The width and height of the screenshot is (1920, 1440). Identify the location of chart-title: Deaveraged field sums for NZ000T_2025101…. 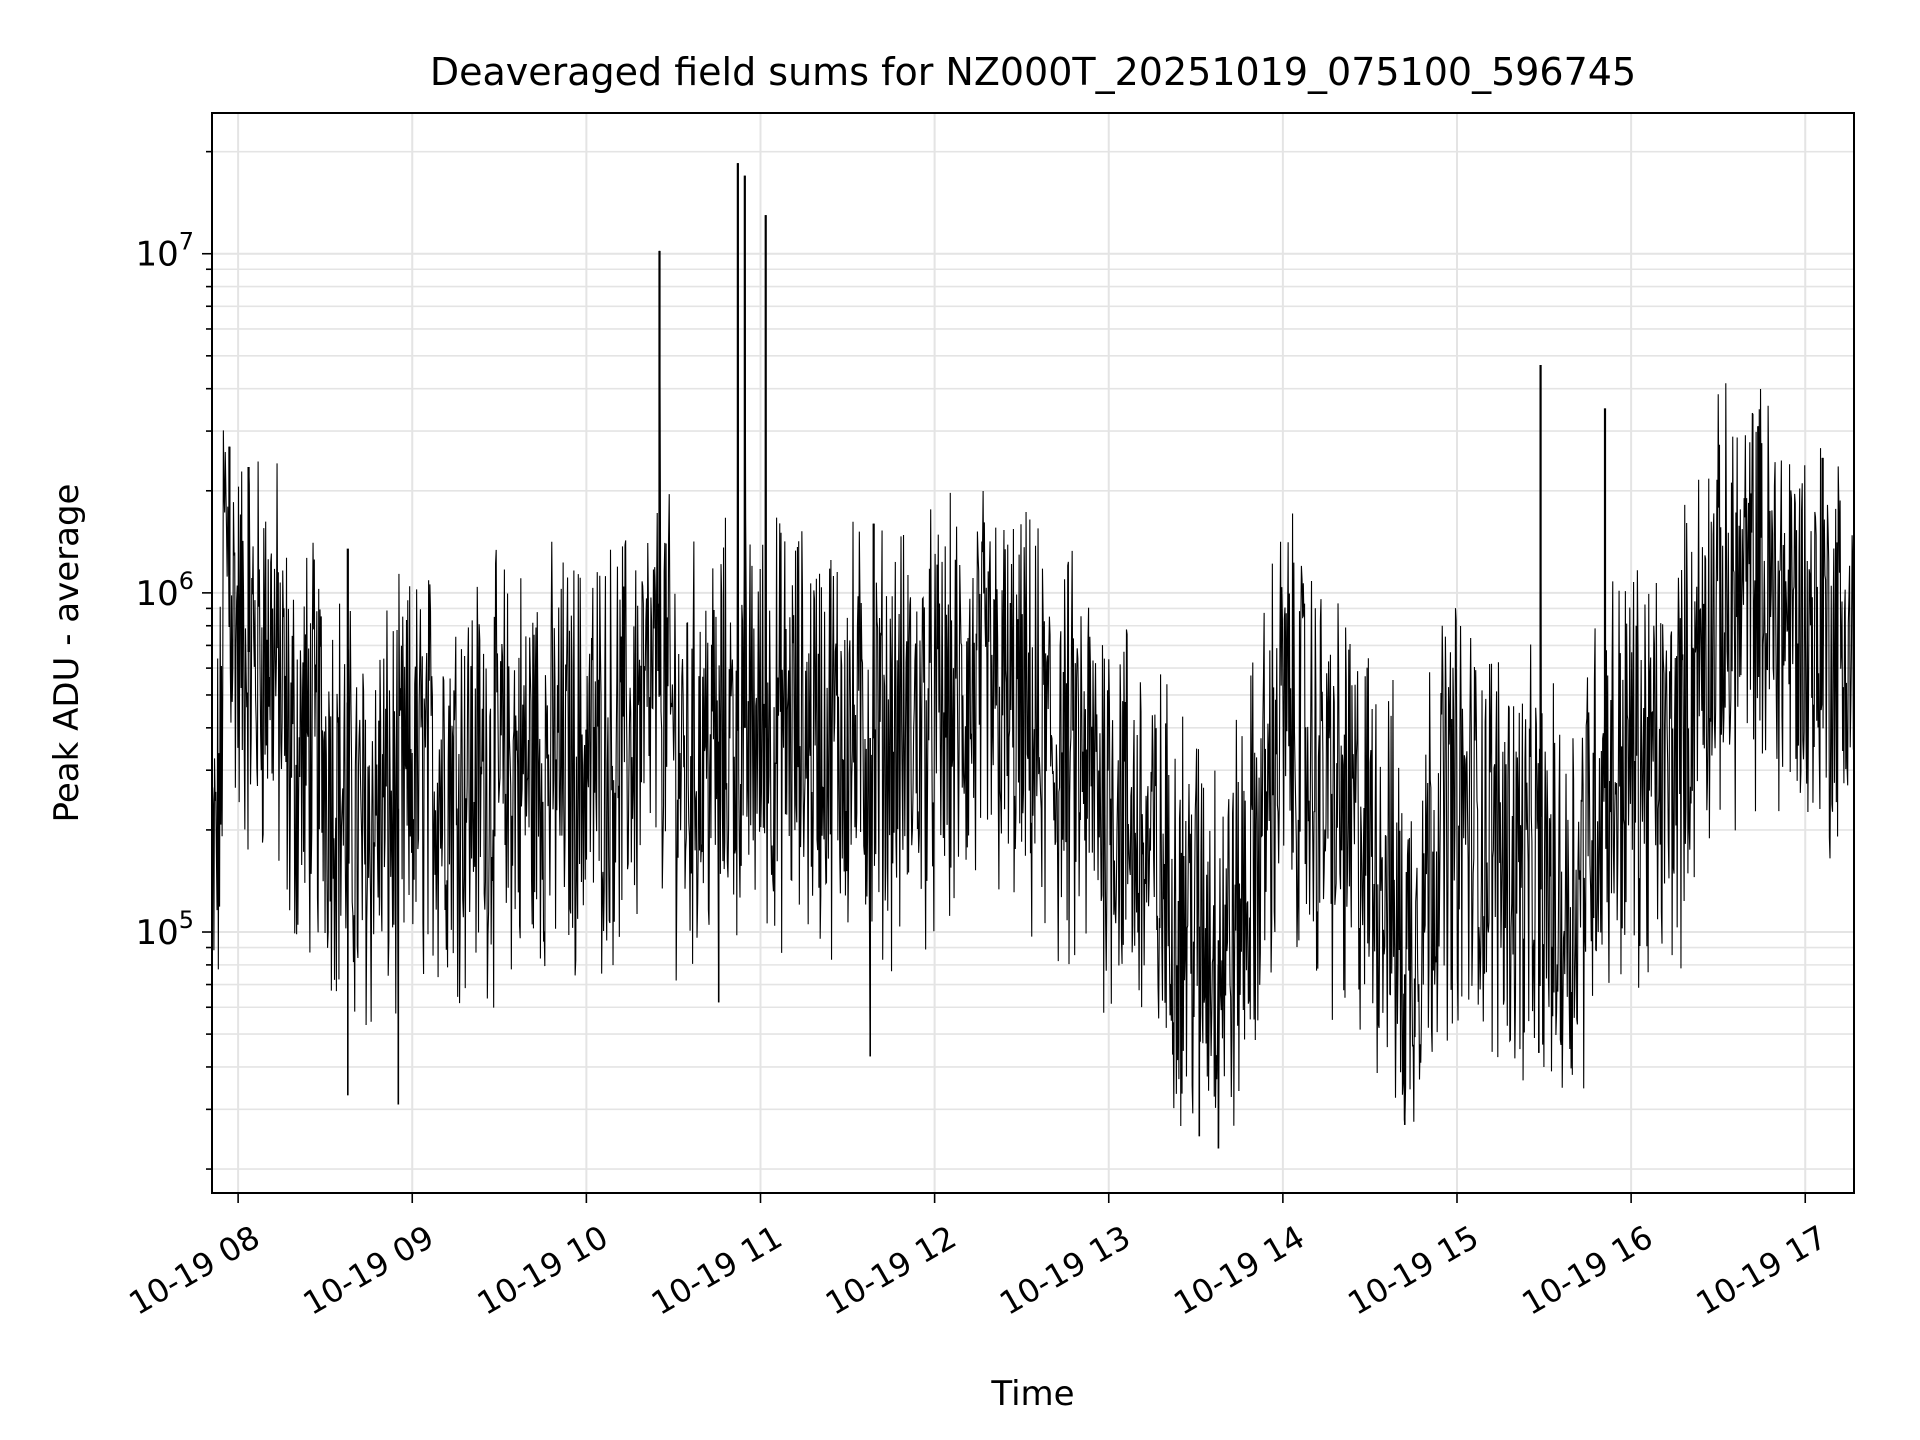
(1033, 72).